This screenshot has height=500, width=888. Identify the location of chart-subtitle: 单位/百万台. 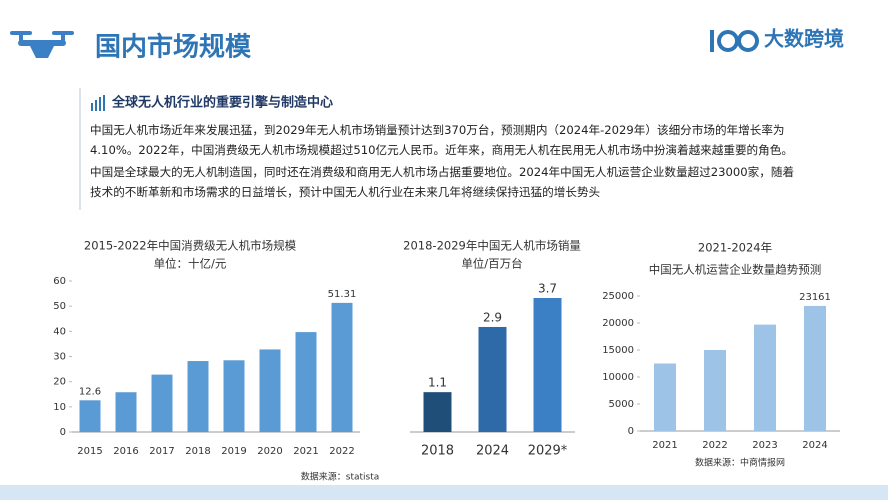
(491, 264).